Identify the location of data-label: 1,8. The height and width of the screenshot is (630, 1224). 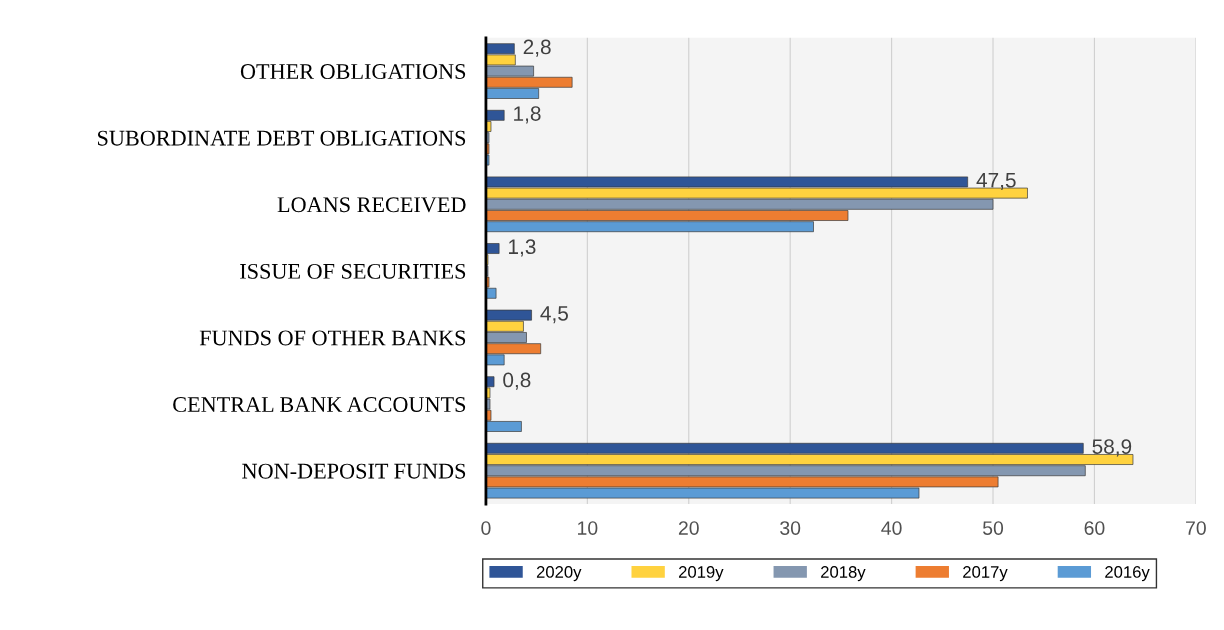
(527, 115).